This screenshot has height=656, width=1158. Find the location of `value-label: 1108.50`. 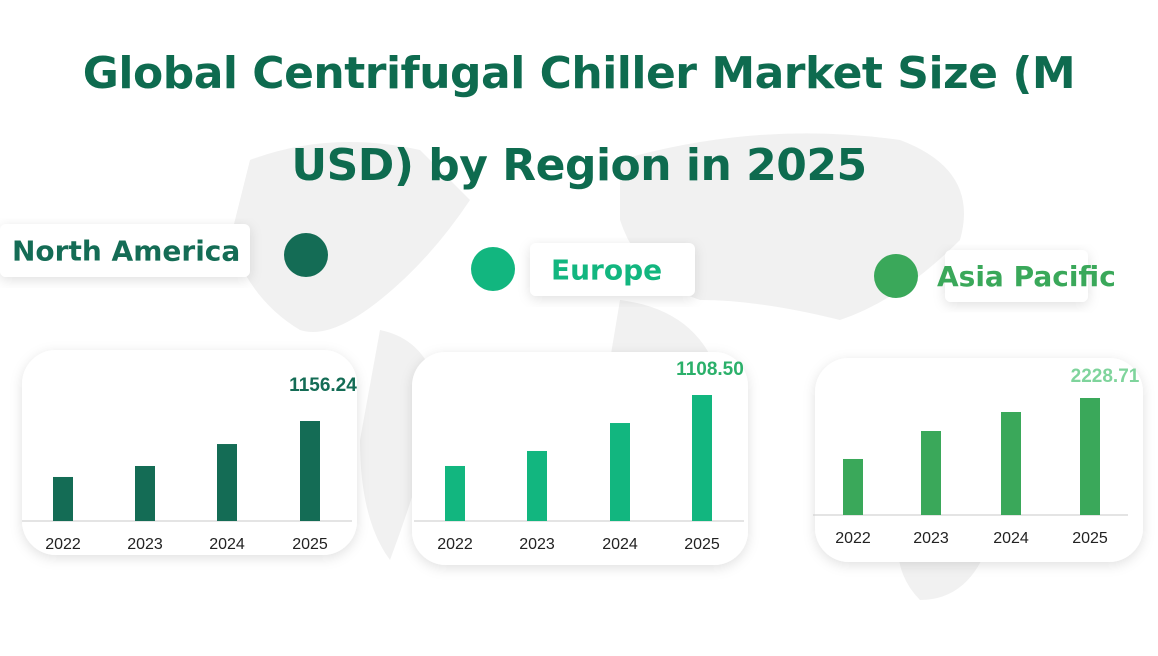

value-label: 1108.50 is located at coordinates (710, 369).